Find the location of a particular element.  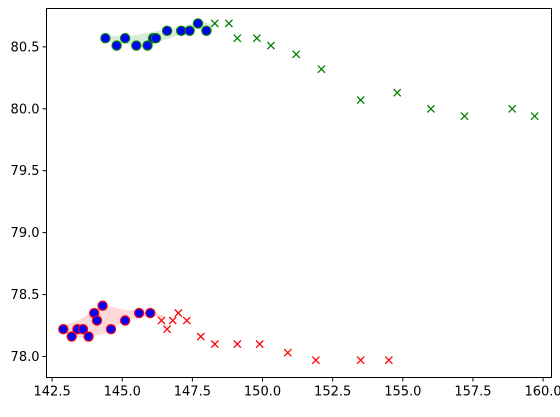

x-tick-label: 155.0 is located at coordinates (402, 392).